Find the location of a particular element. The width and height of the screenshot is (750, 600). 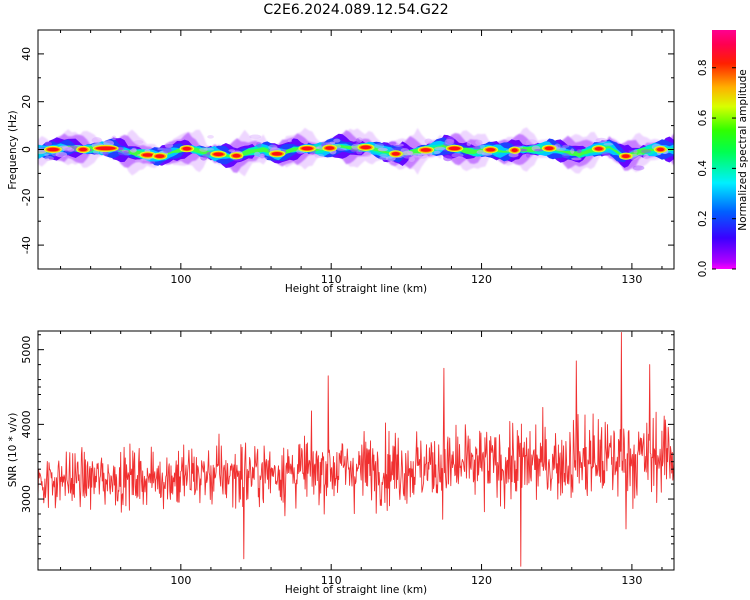

colorbar-gradient is located at coordinates (724, 149).